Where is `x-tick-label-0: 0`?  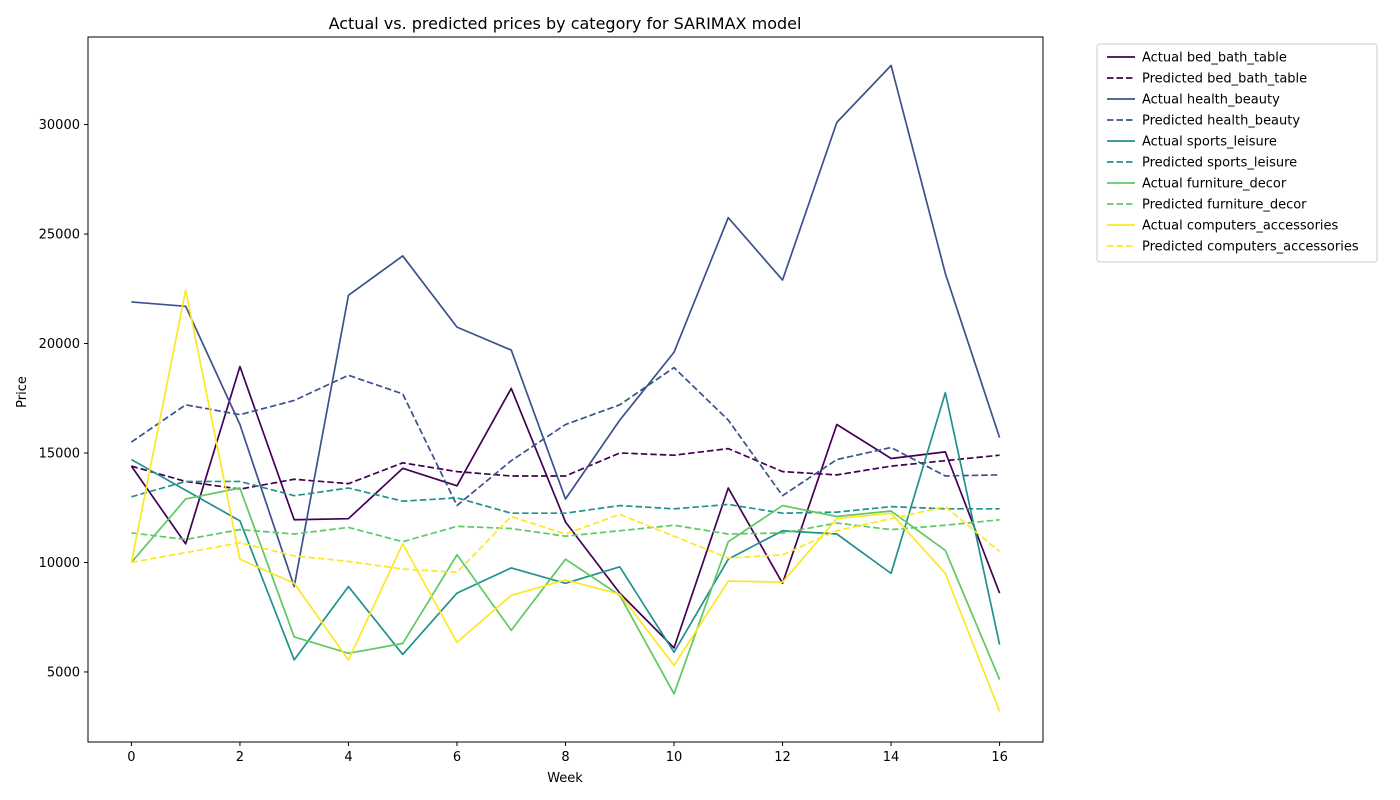
x-tick-label-0: 0 is located at coordinates (131, 757).